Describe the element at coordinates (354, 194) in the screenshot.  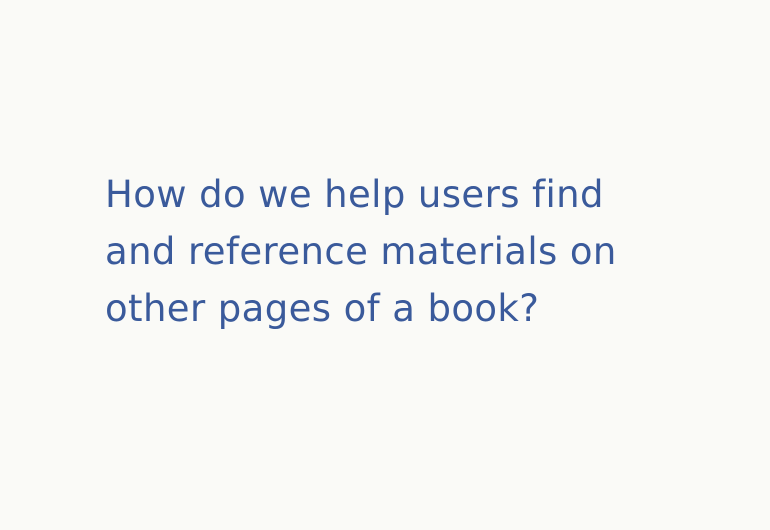
I see `question-line-1: How do we help users find` at that location.